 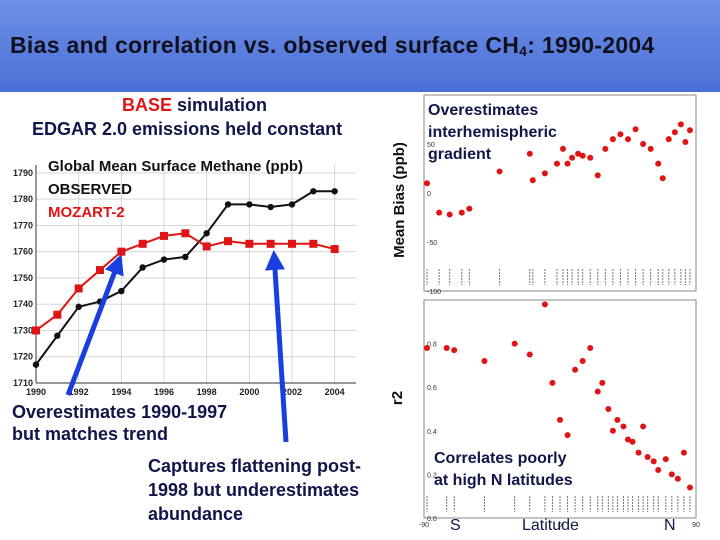 I want to click on note-overestimates-line1: Overestimates 1990-1997, so click(x=120, y=412).